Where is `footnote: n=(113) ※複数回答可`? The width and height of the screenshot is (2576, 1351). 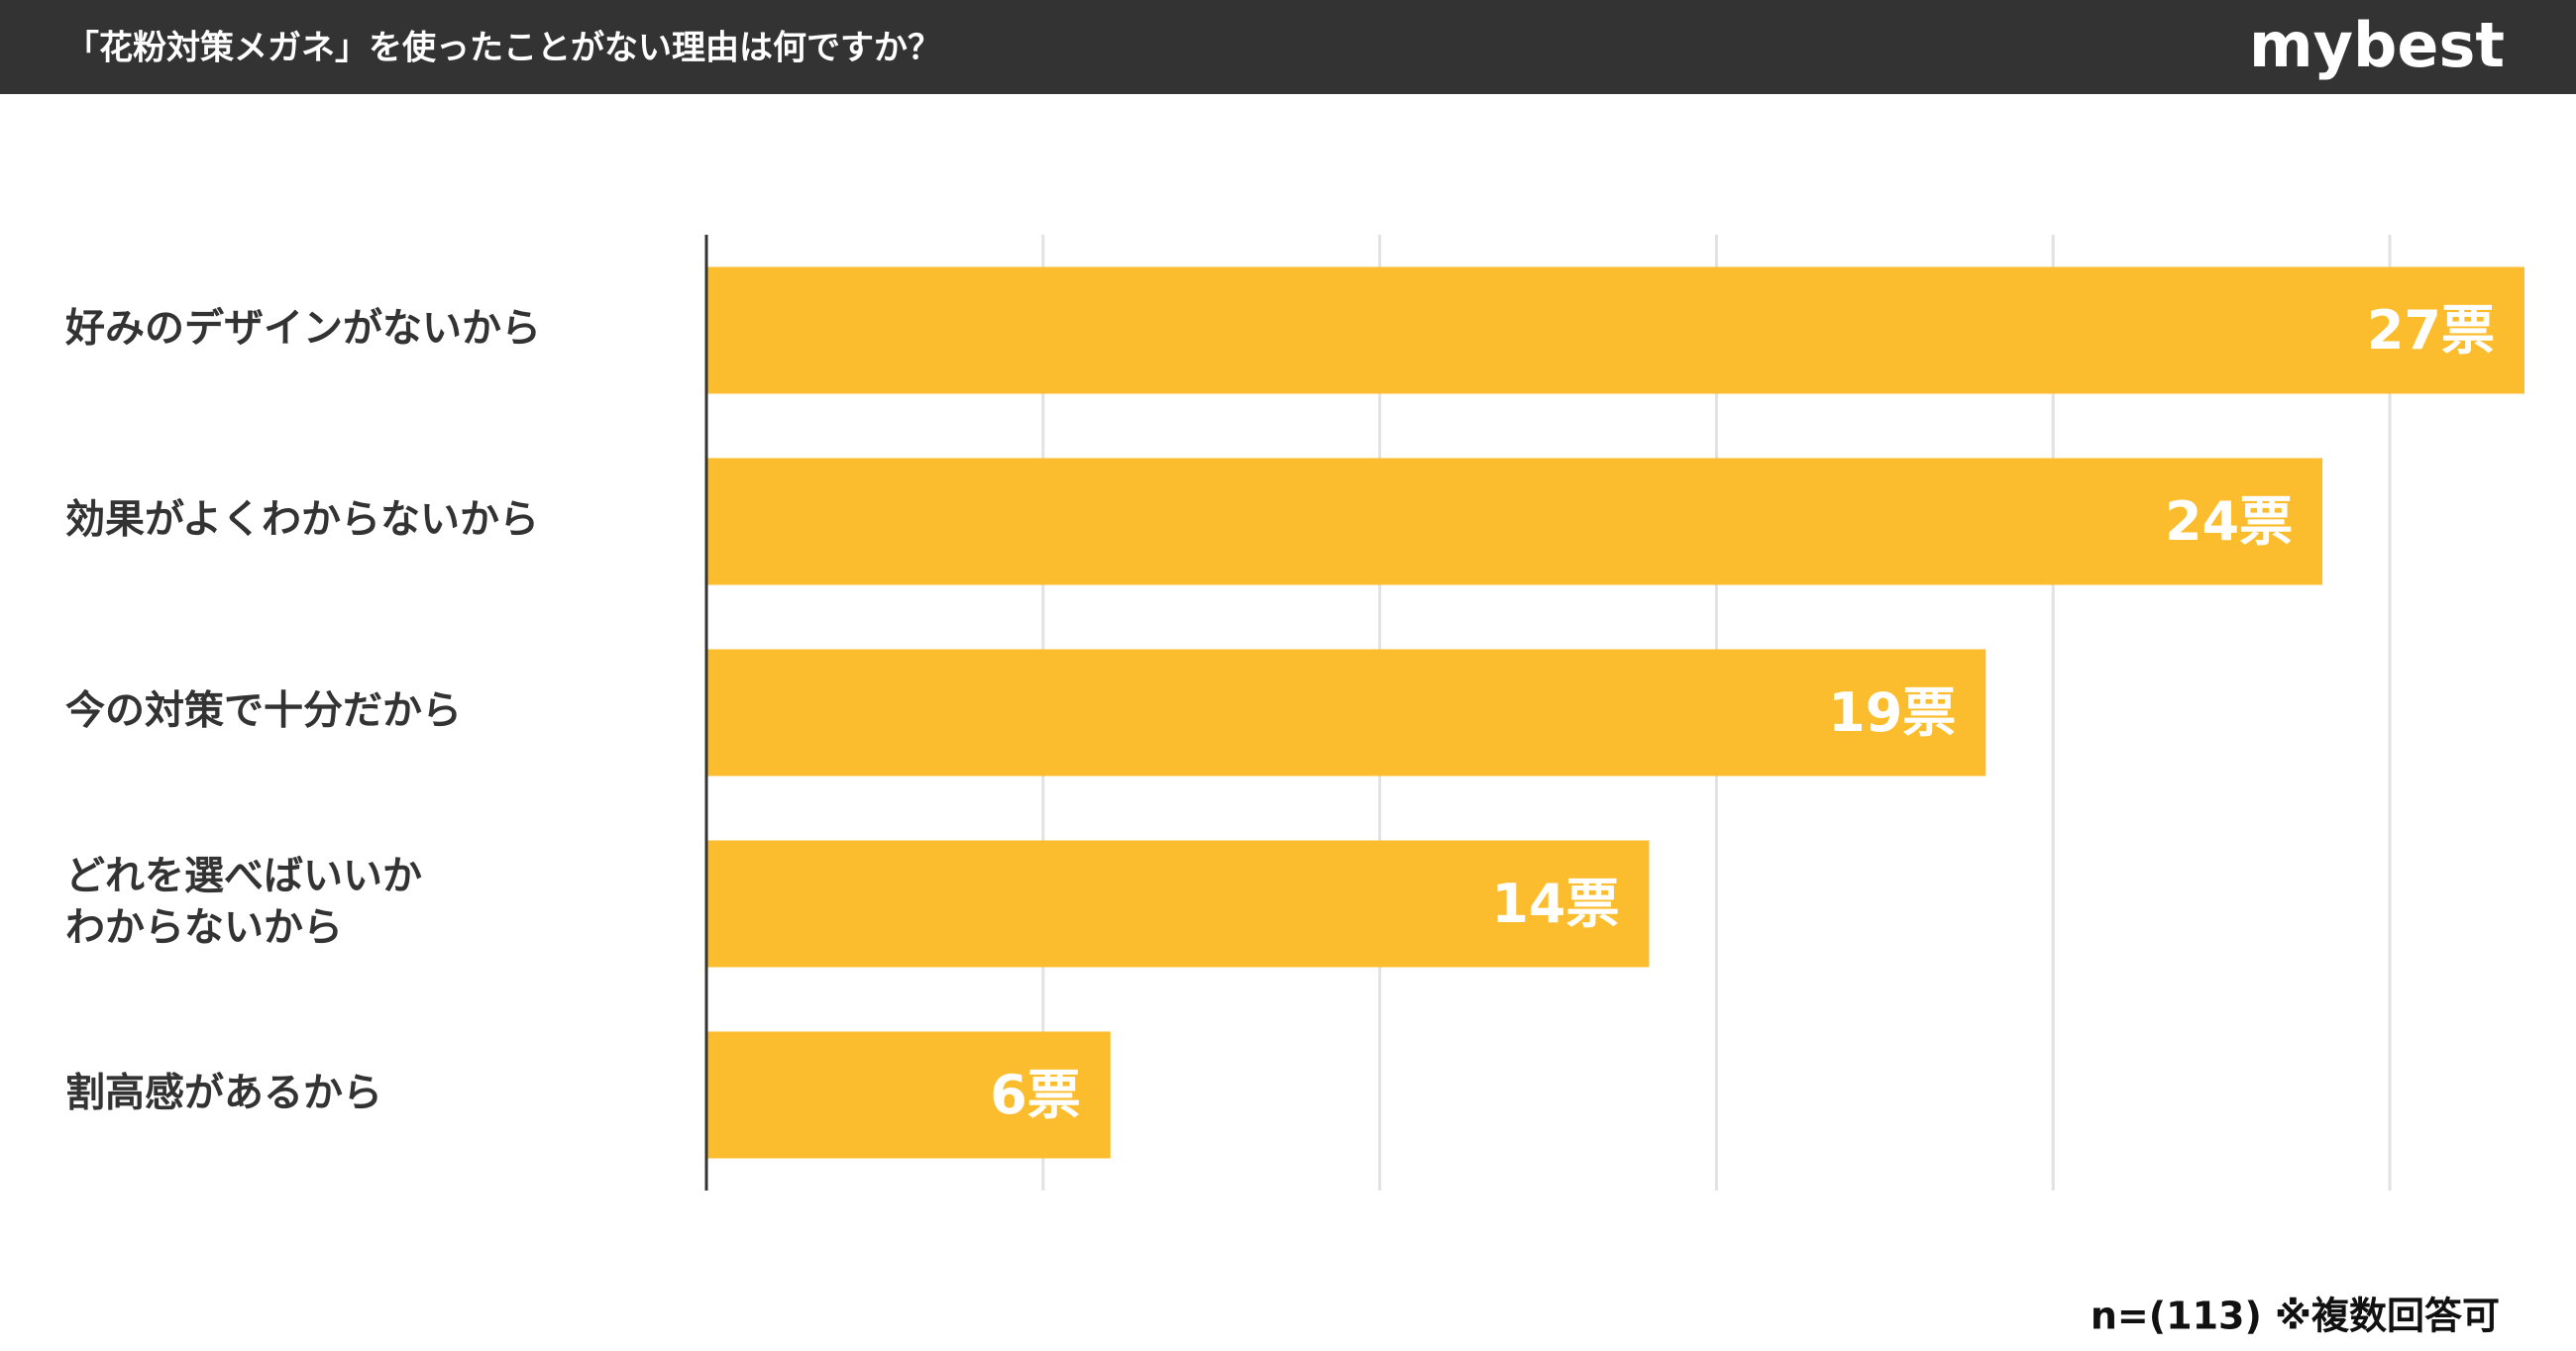 footnote: n=(113) ※複数回答可 is located at coordinates (2295, 1316).